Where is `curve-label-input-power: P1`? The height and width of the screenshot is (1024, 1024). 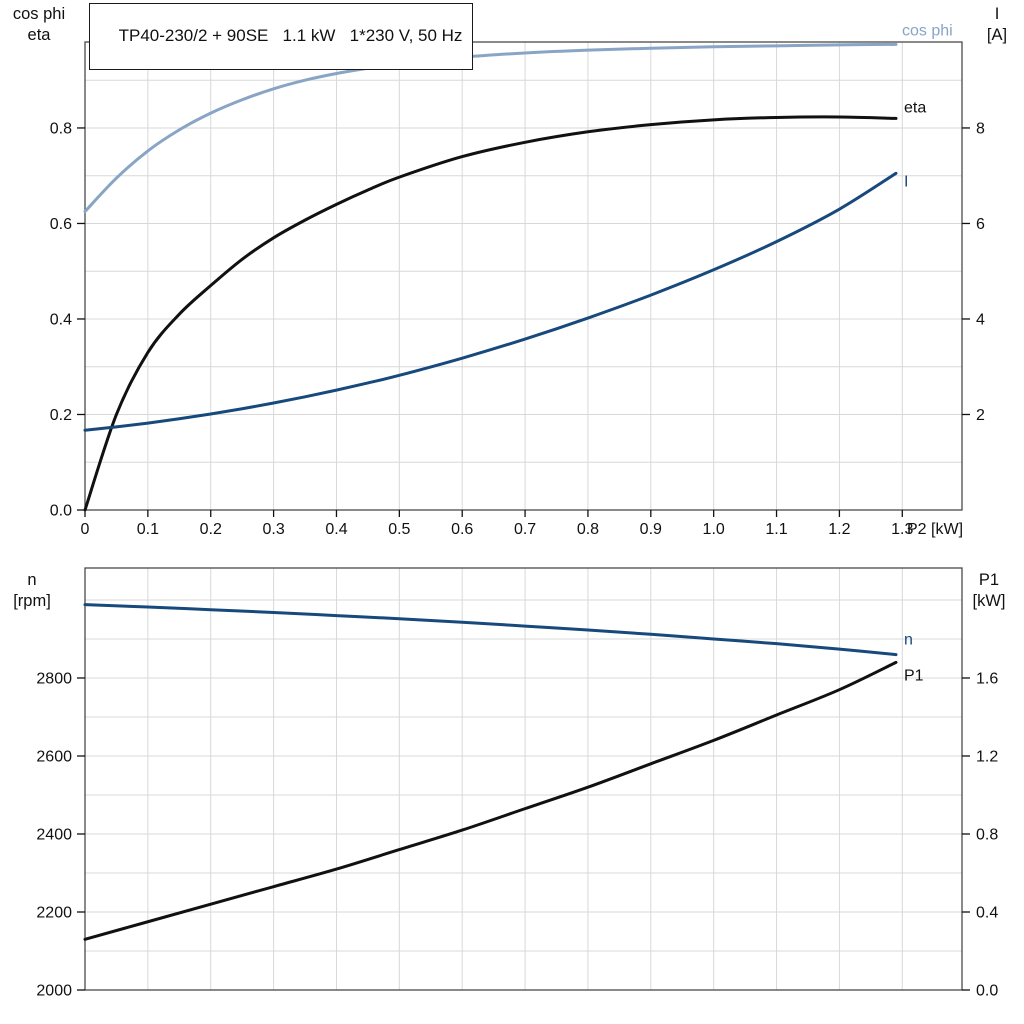
curve-label-input-power: P1 is located at coordinates (914, 675).